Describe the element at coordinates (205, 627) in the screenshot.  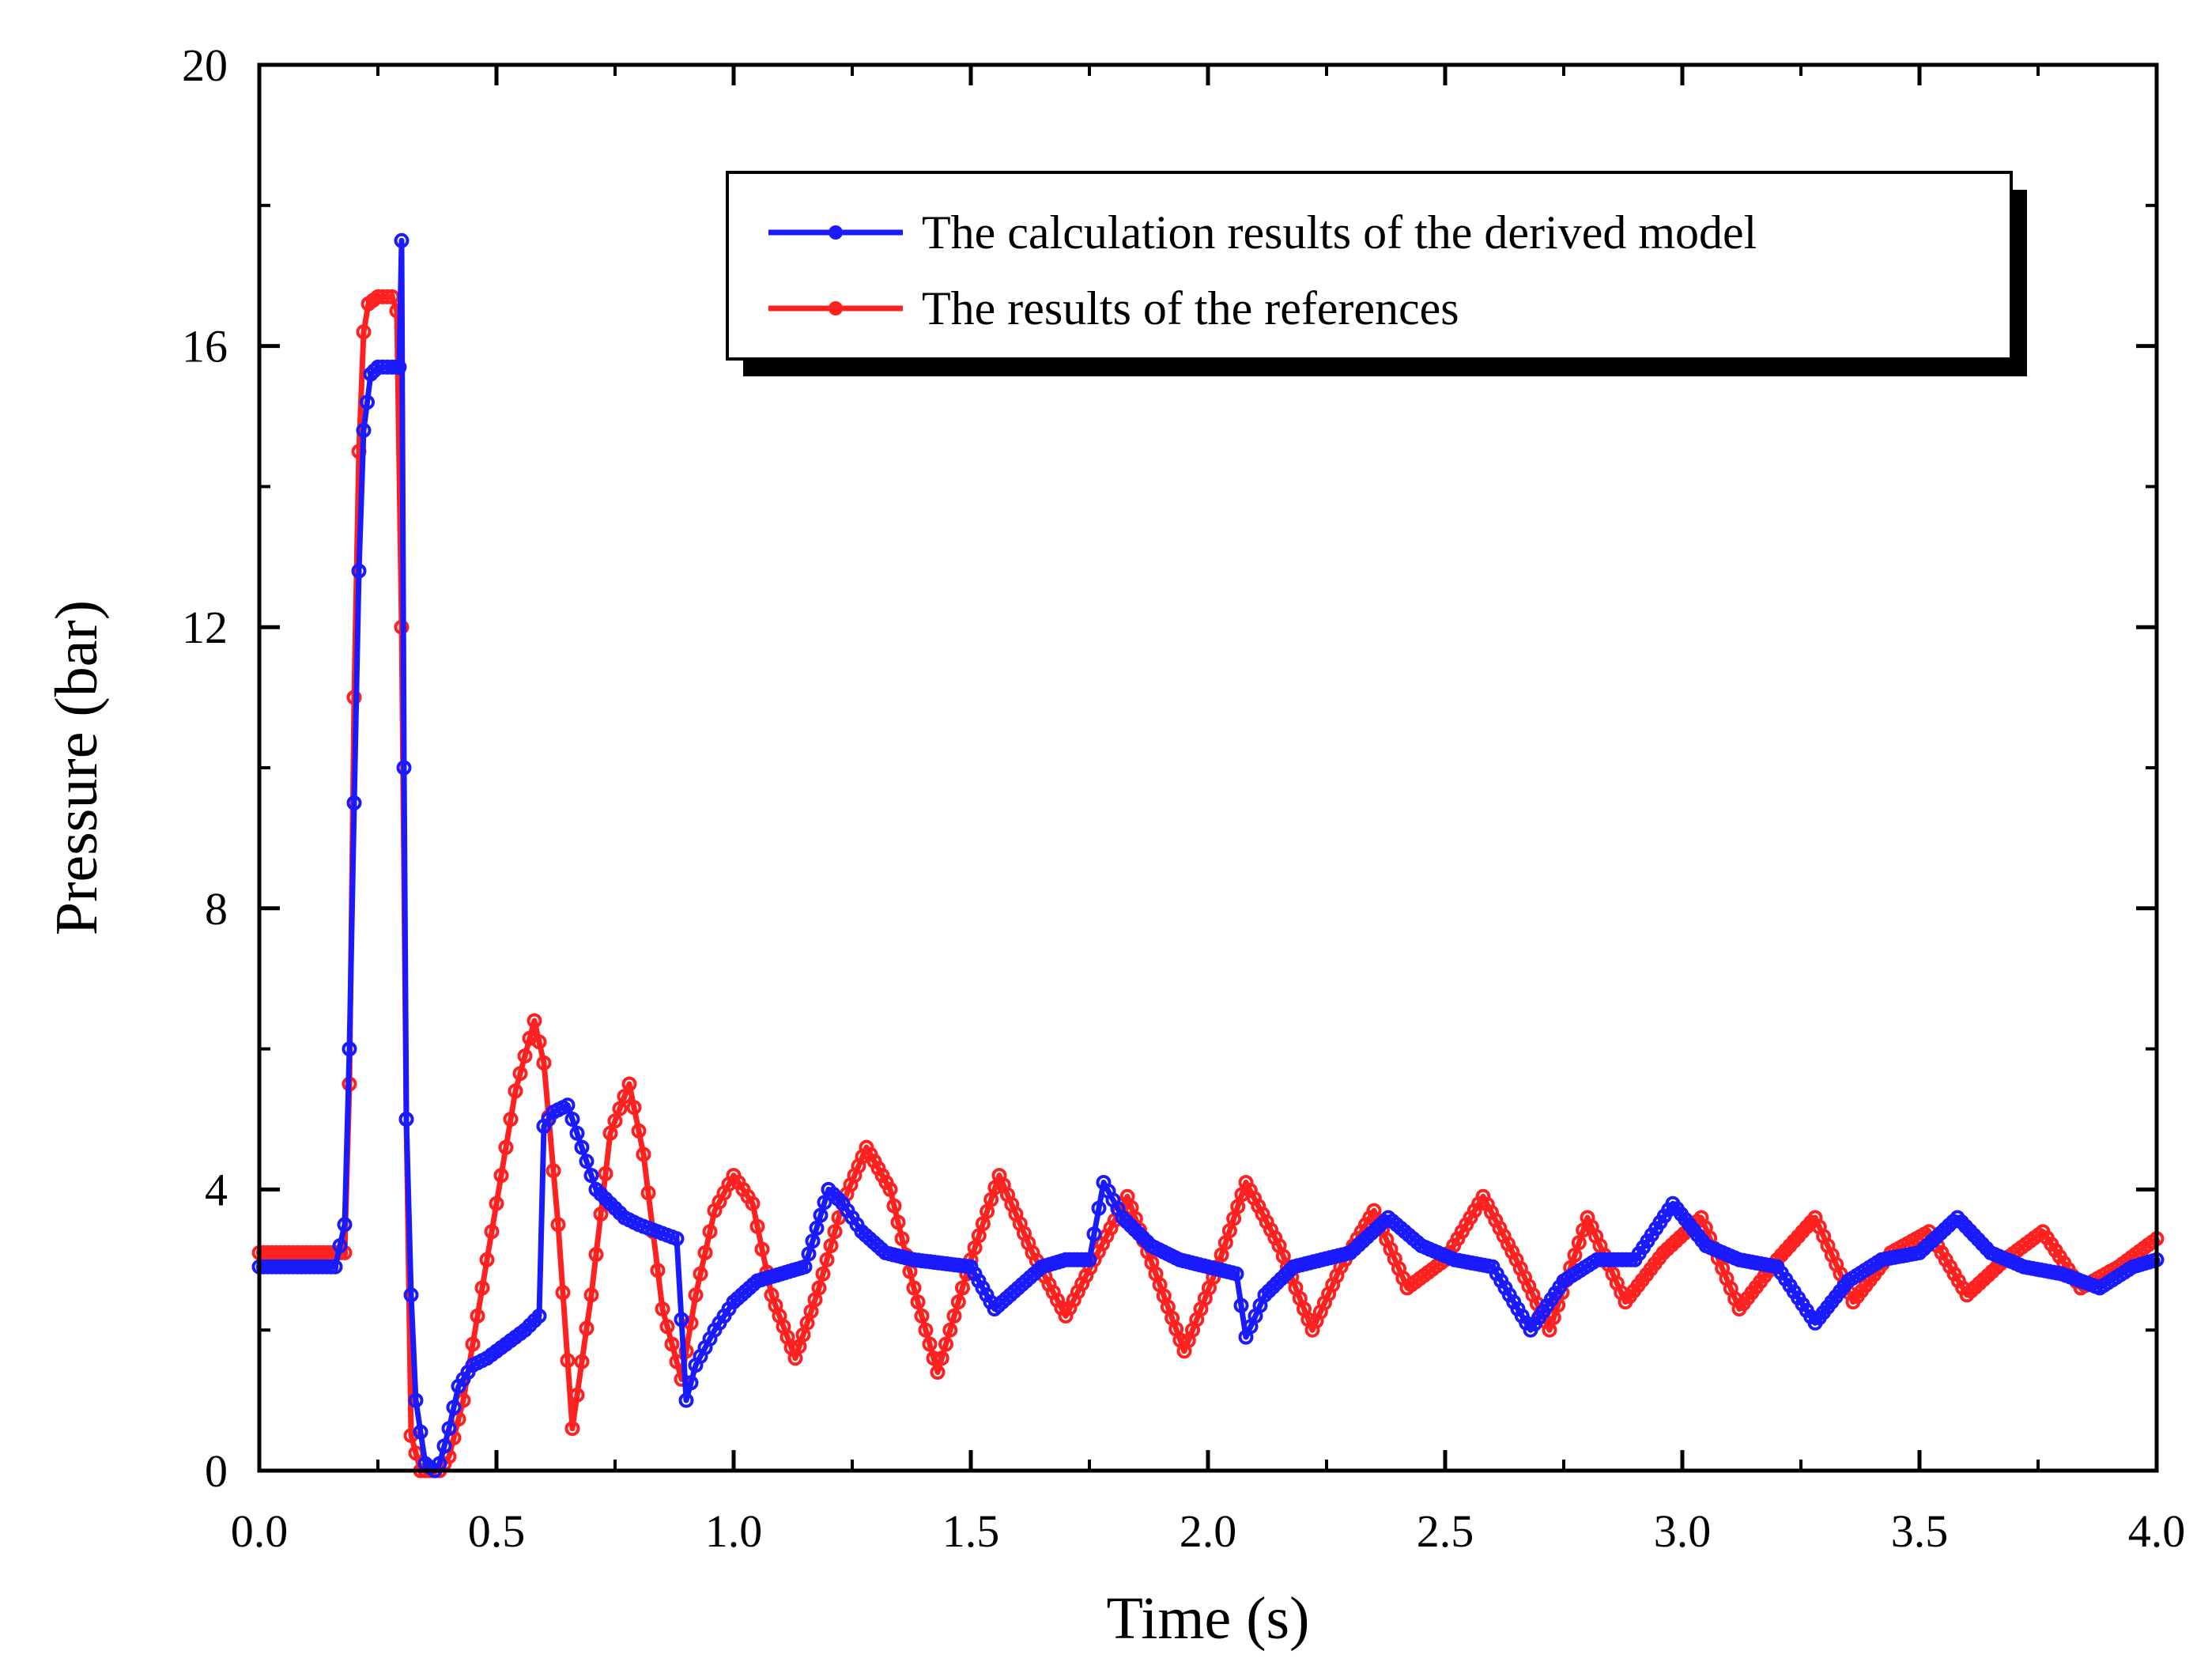
I see `y-tick-label: 12` at that location.